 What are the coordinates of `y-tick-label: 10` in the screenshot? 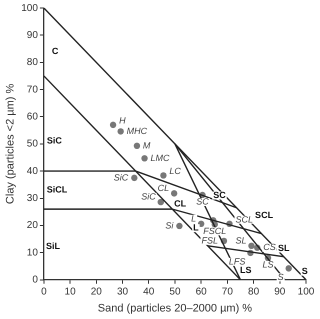 It's located at (32, 252).